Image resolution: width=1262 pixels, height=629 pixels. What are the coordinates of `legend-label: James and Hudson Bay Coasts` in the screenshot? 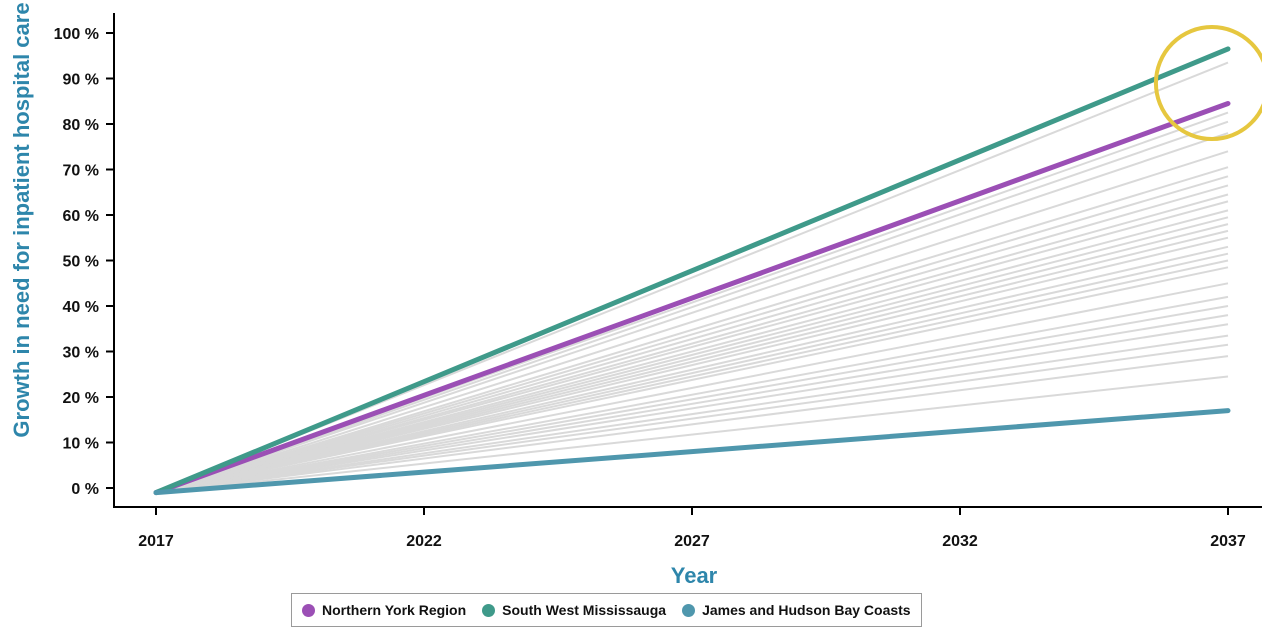 It's located at (806, 610).